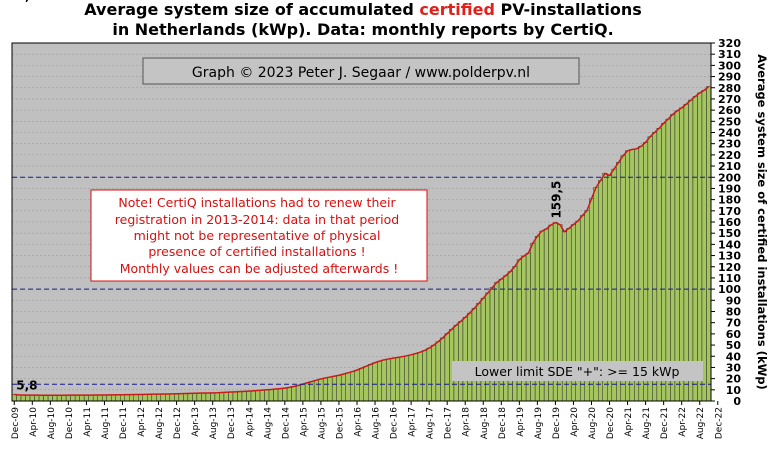  Describe the element at coordinates (734, 334) in the screenshot. I see `y-tick-label: 60` at that location.